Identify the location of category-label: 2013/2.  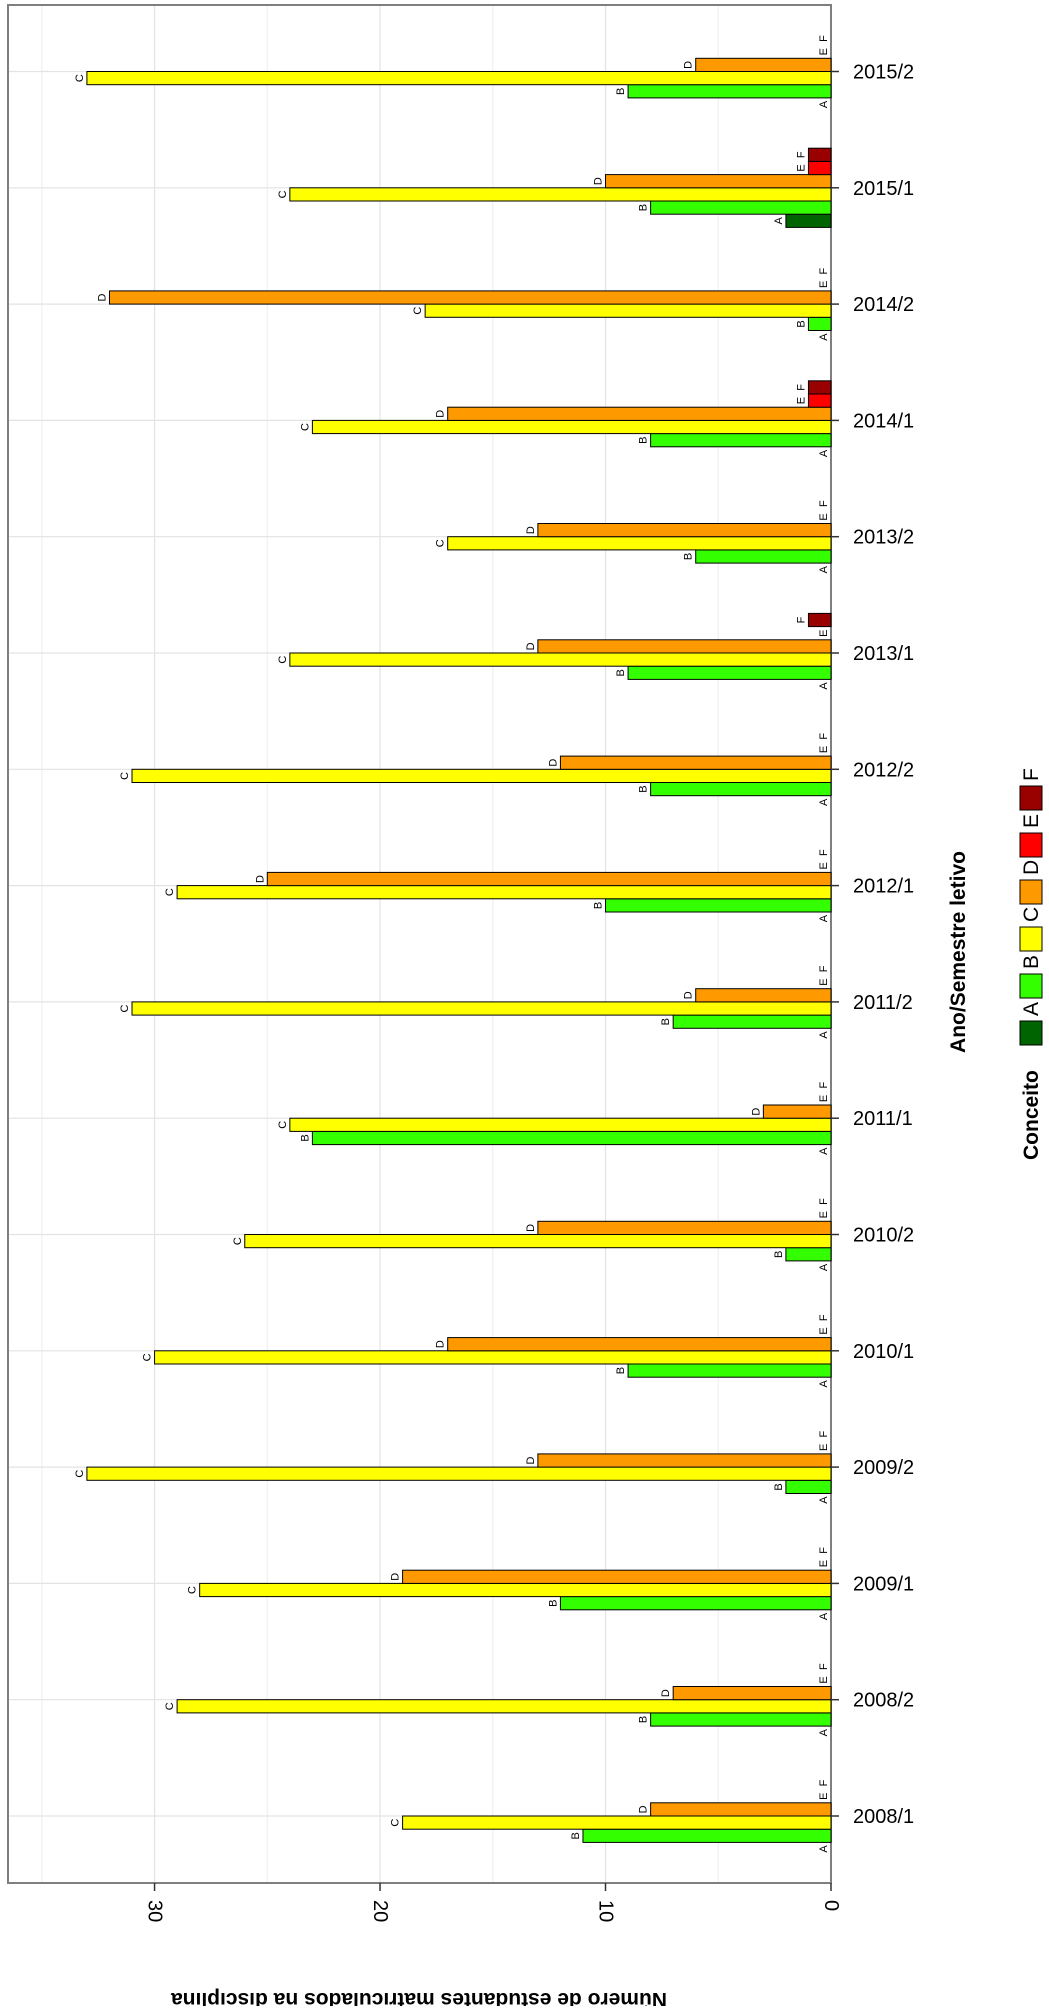
(883, 538).